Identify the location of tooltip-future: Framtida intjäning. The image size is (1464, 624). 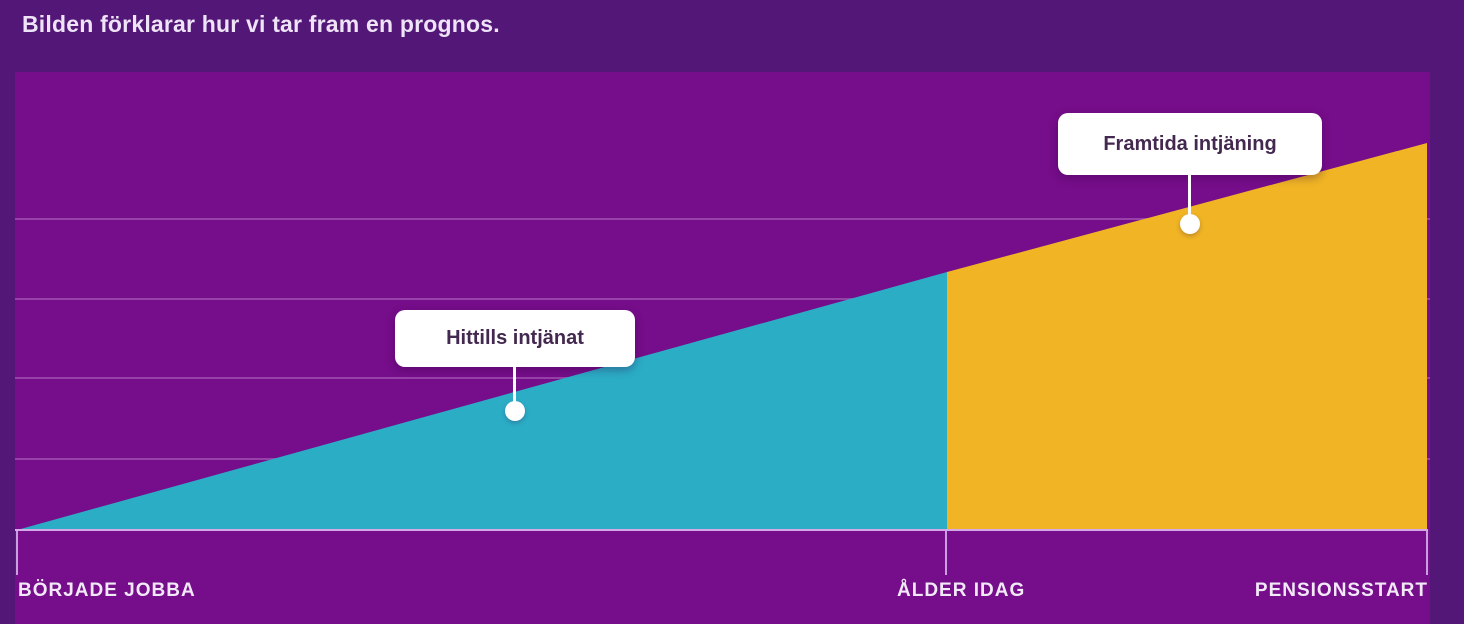
(1190, 144).